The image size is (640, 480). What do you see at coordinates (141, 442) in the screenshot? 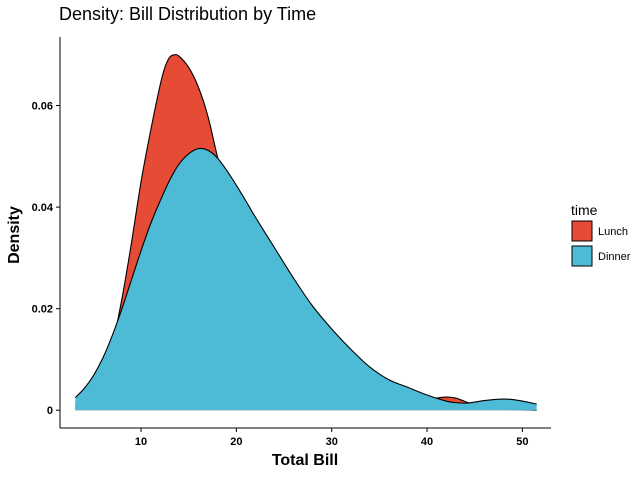
I see `x-tick-label: 10` at bounding box center [141, 442].